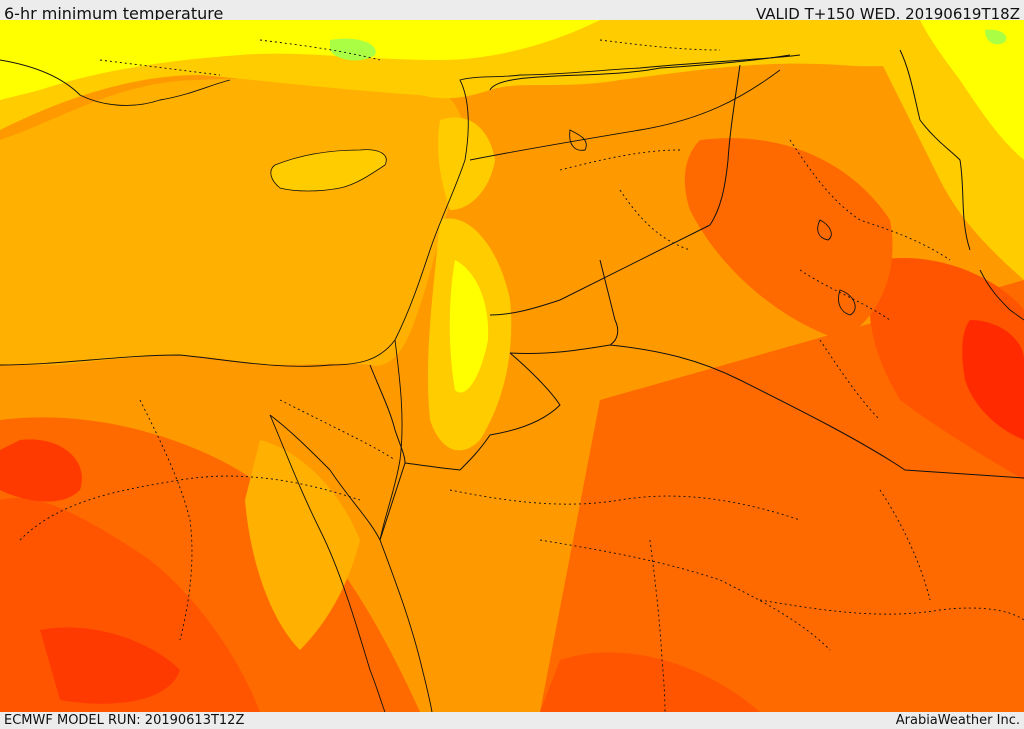 This screenshot has width=1024, height=729. Describe the element at coordinates (946, 369) in the screenshot. I see `field-iraq-hot` at that location.